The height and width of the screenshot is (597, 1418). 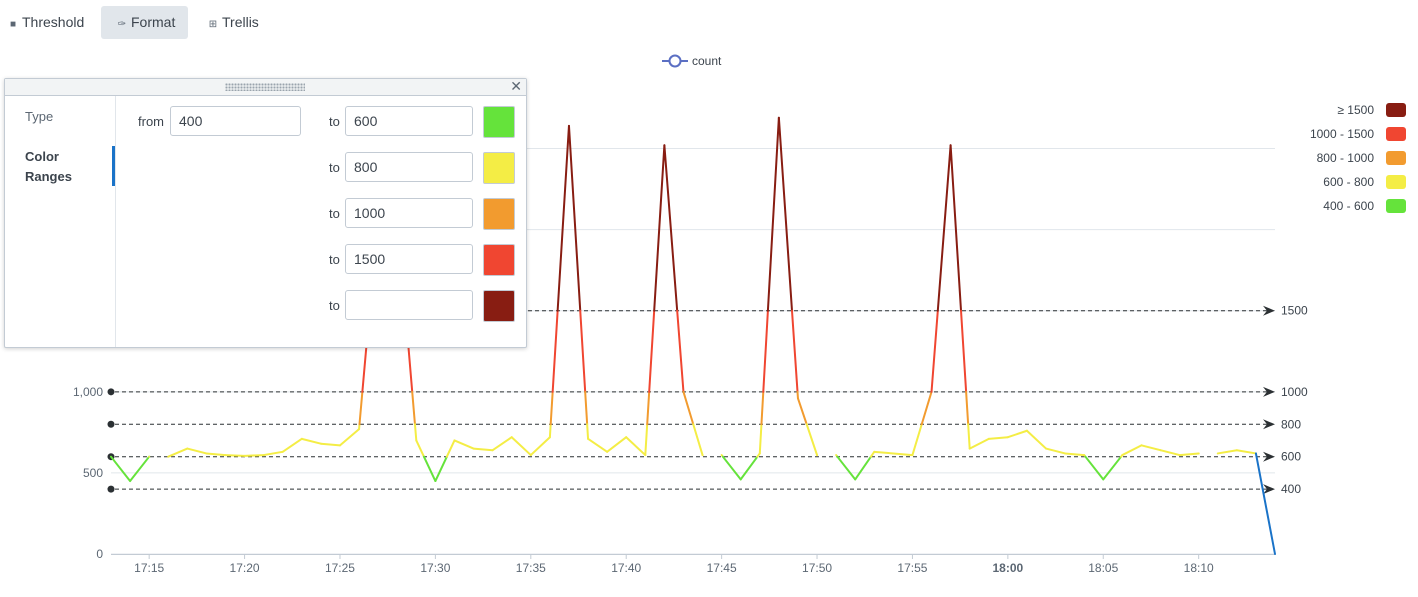 I want to click on x-tick-label: 17:20, so click(x=245, y=568).